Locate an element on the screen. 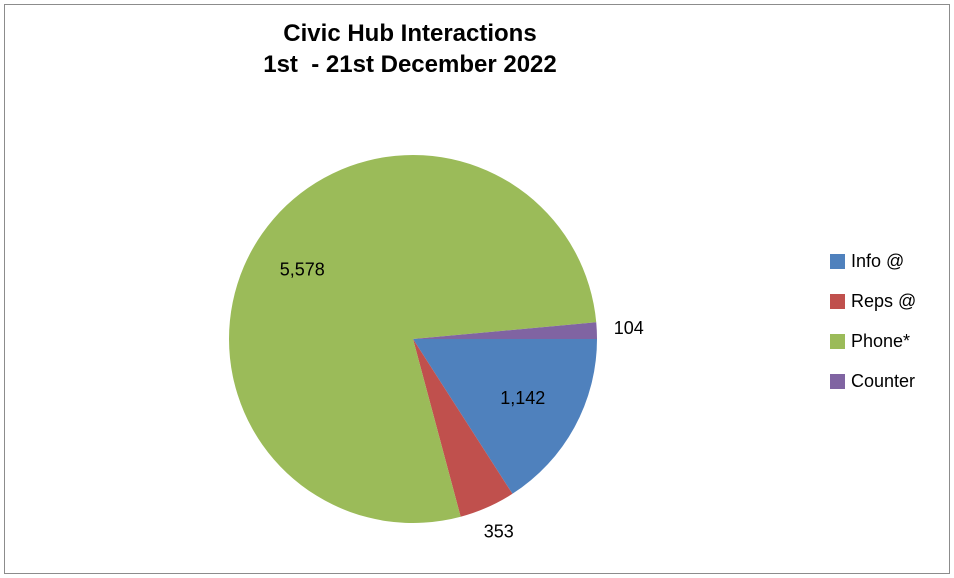  legend-item-counter: Counter is located at coordinates (889, 380).